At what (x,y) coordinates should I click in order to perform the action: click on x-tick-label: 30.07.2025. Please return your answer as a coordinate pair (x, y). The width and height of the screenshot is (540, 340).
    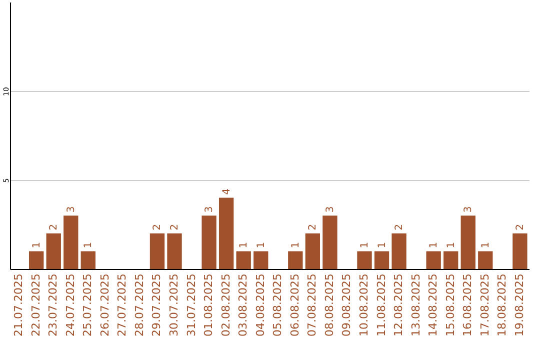
    Looking at the image, I should click on (174, 305).